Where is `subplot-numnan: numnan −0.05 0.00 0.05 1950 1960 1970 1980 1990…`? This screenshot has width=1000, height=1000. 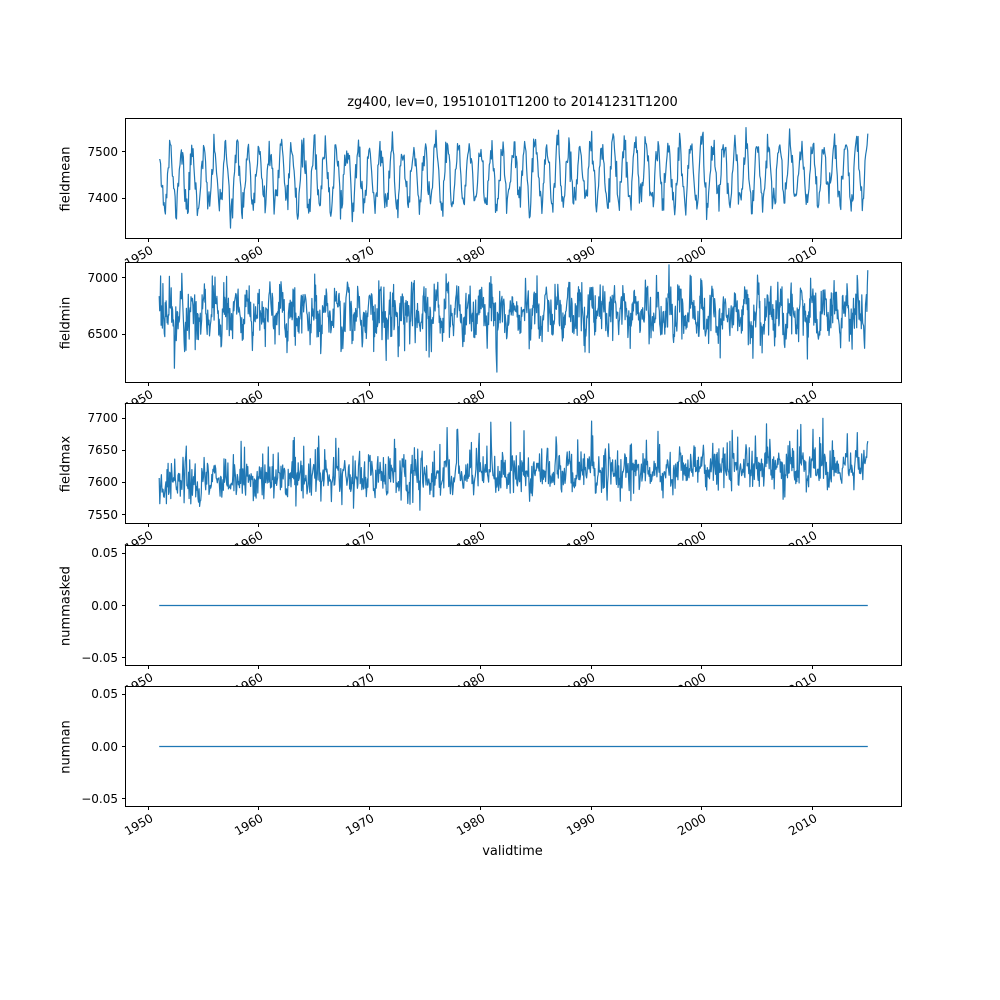 subplot-numnan: numnan −0.05 0.00 0.05 1950 1960 1970 1980 1990… is located at coordinates (480, 762).